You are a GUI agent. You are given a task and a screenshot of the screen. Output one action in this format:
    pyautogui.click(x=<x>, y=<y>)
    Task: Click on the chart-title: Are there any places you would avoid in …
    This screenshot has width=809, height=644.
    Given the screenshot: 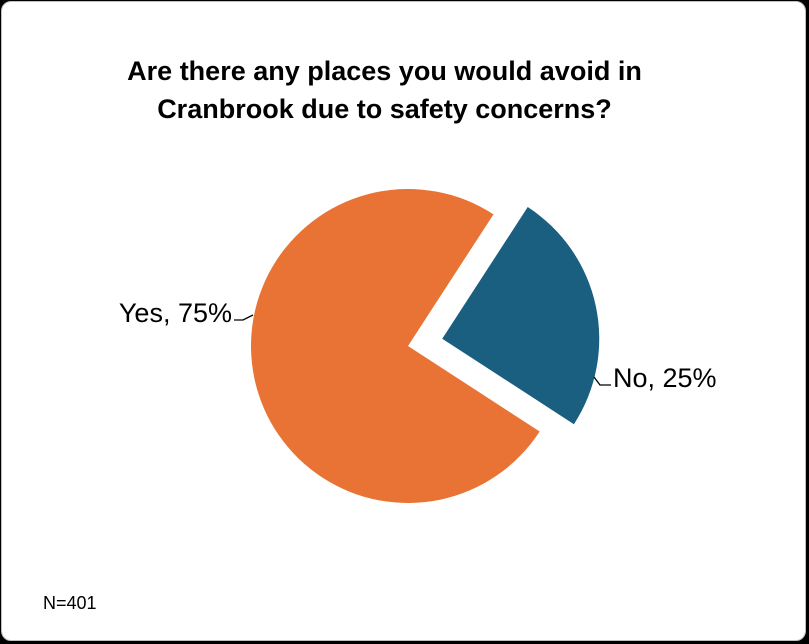 What is the action you would take?
    pyautogui.click(x=384, y=90)
    